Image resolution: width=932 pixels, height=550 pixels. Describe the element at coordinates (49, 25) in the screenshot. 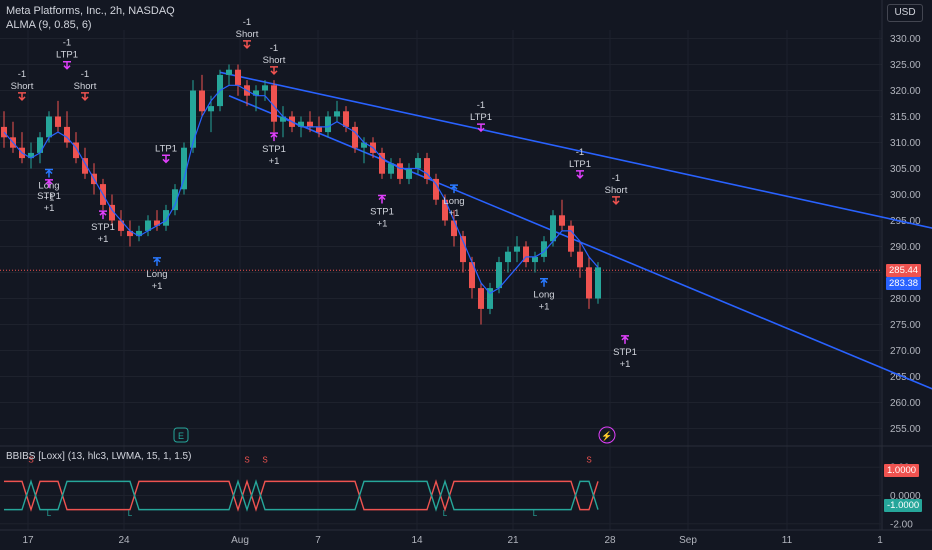

I see `alma-indicator-label: ALMA (9, 0.85, 6)` at that location.